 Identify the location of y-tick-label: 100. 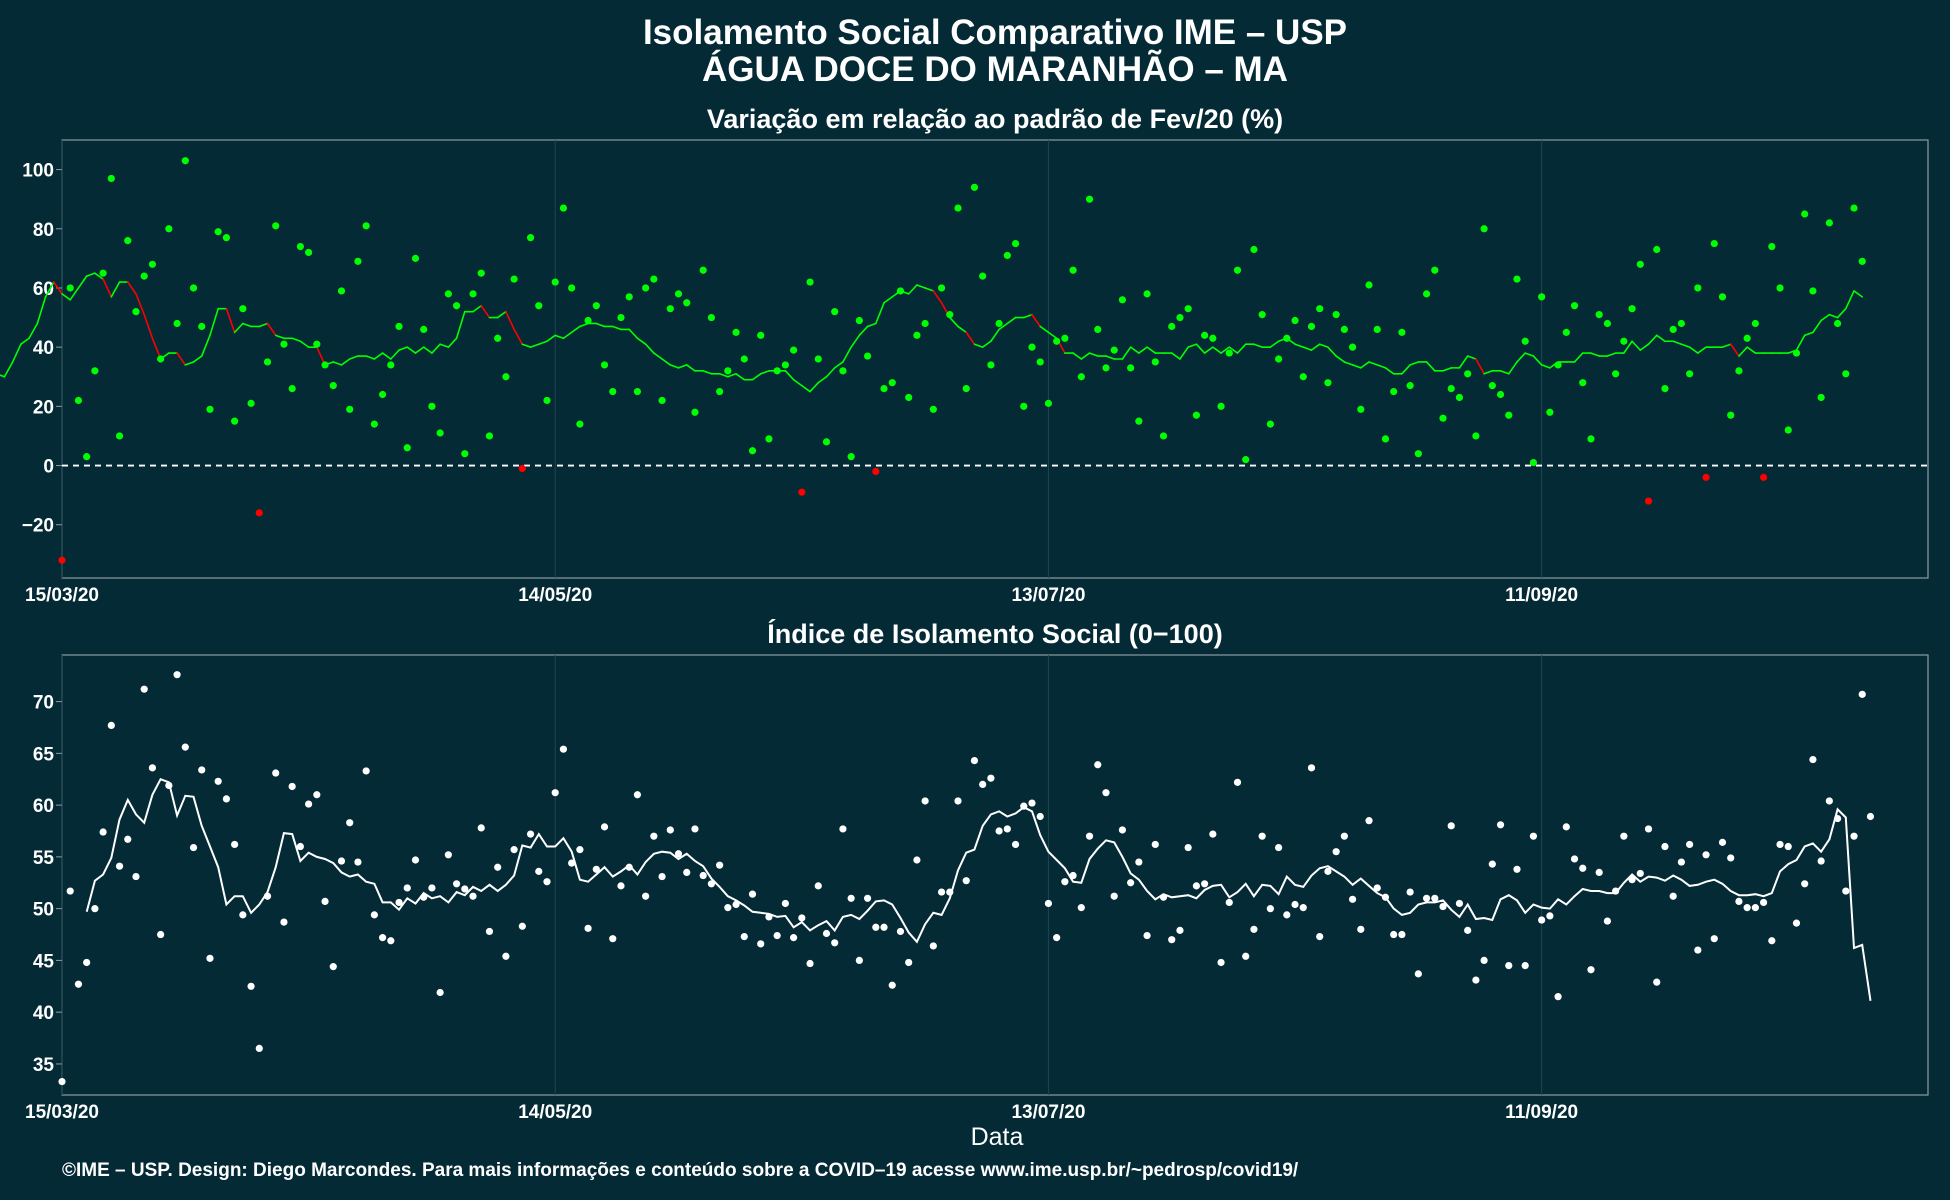
(38, 171).